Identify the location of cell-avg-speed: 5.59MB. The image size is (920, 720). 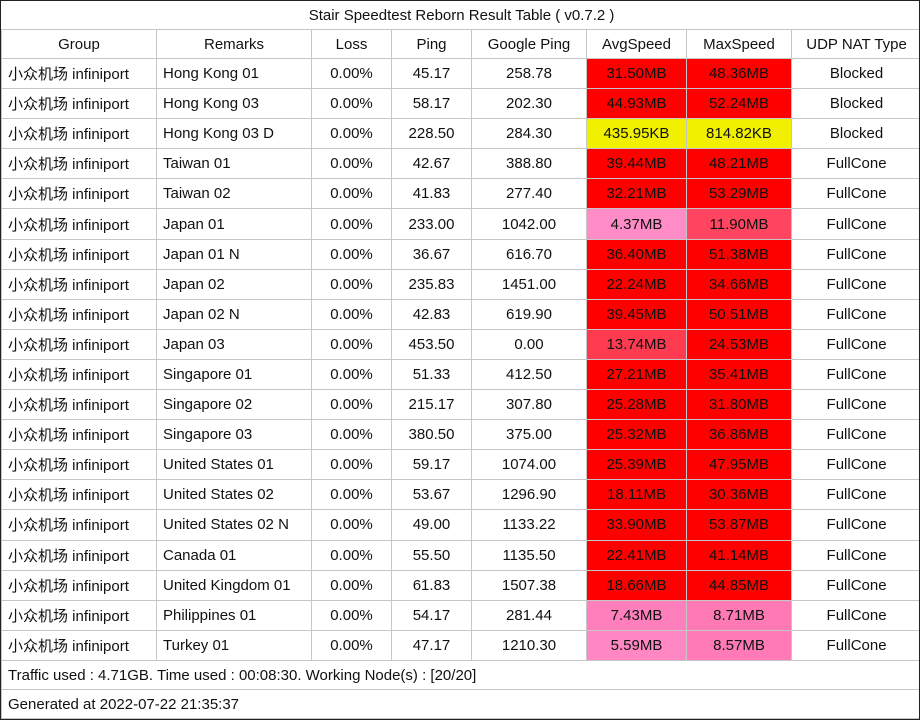
(636, 645).